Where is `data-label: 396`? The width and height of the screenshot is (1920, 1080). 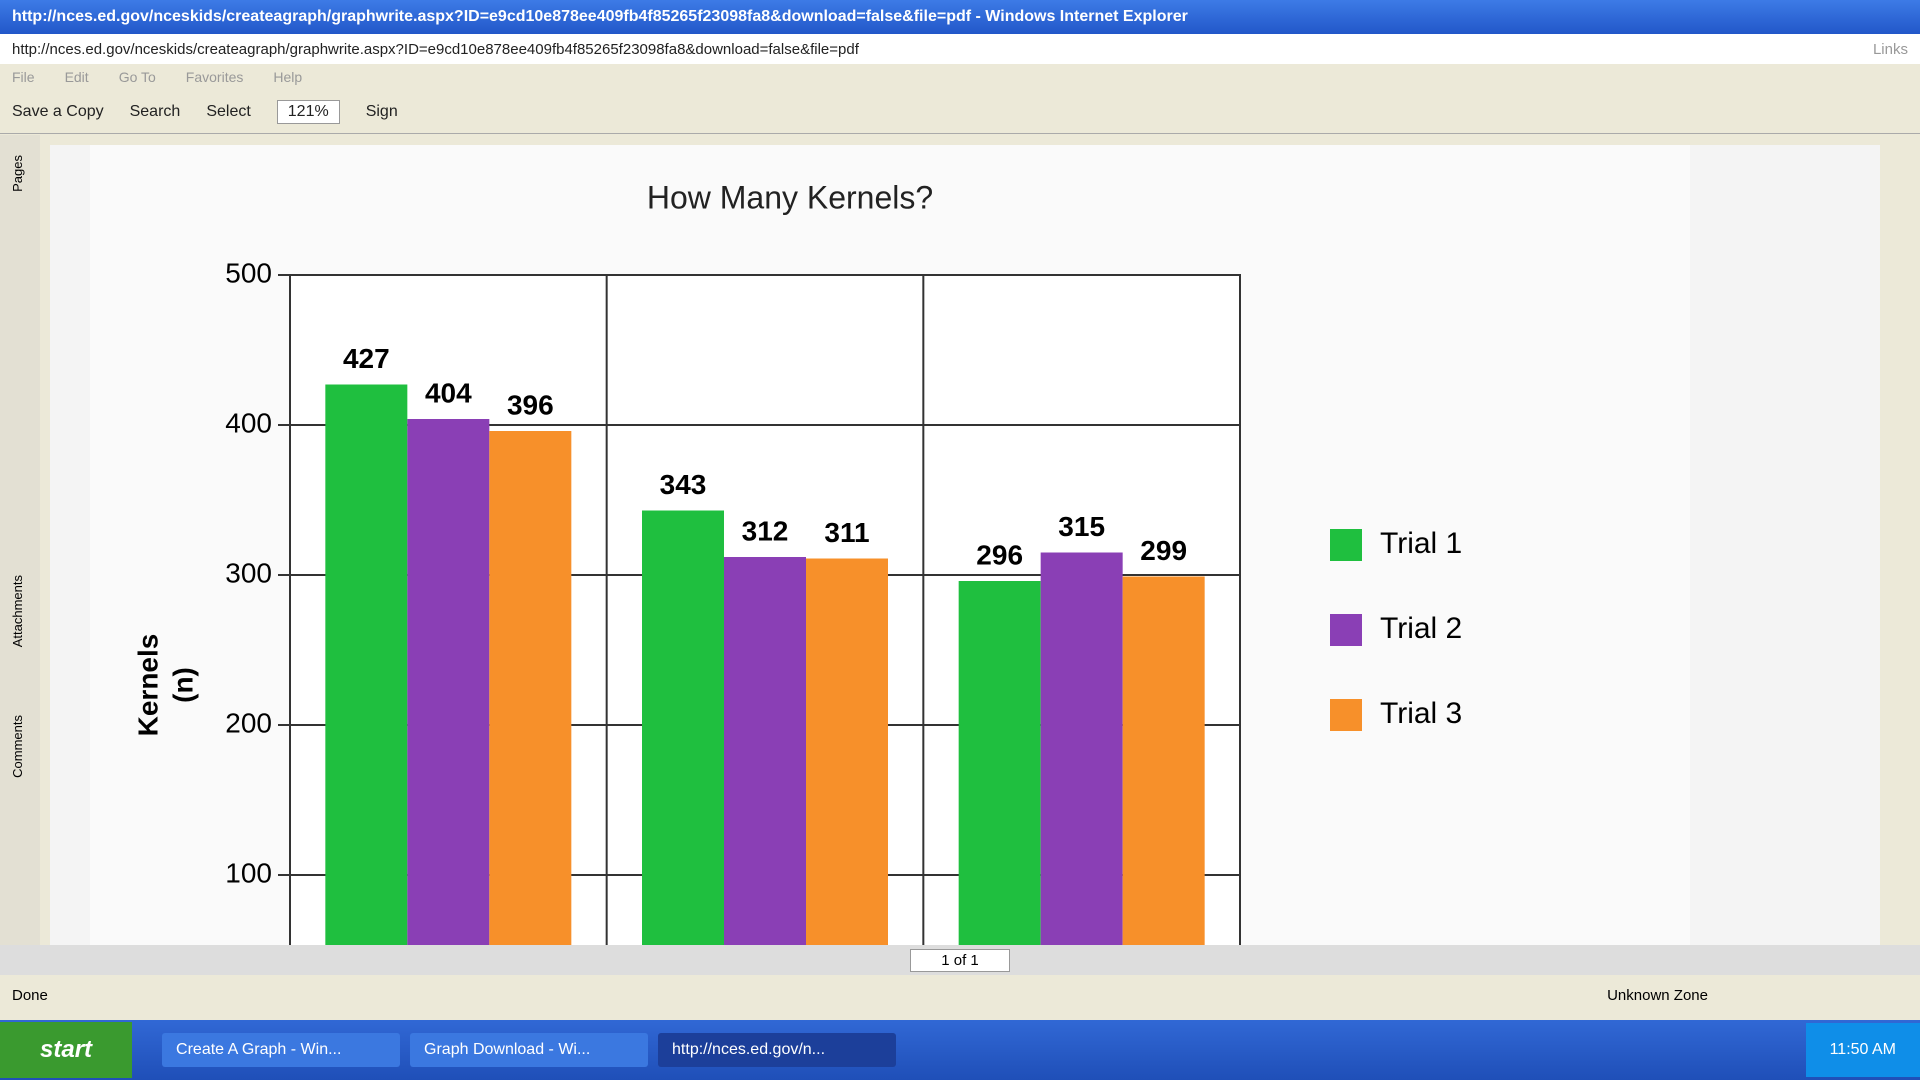
data-label: 396 is located at coordinates (530, 404).